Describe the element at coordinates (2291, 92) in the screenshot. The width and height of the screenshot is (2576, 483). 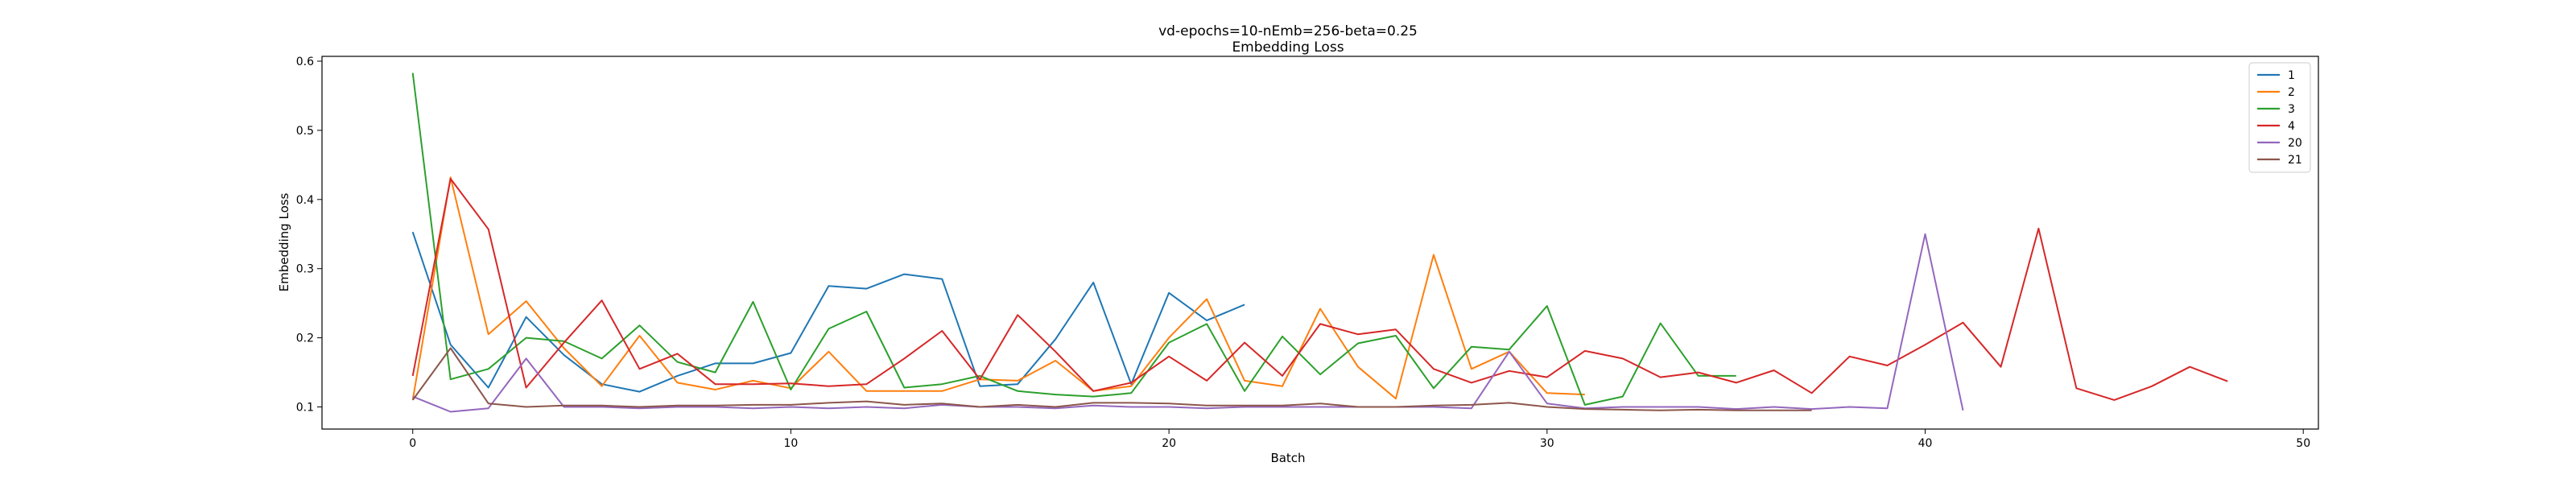
I see `legend-label-2: 2` at that location.